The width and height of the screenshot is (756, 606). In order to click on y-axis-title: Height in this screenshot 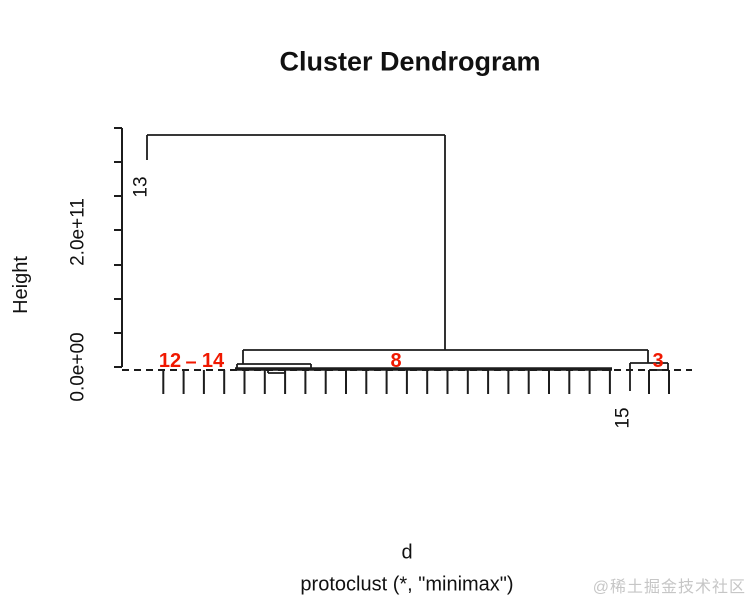, I will do `click(21, 285)`.